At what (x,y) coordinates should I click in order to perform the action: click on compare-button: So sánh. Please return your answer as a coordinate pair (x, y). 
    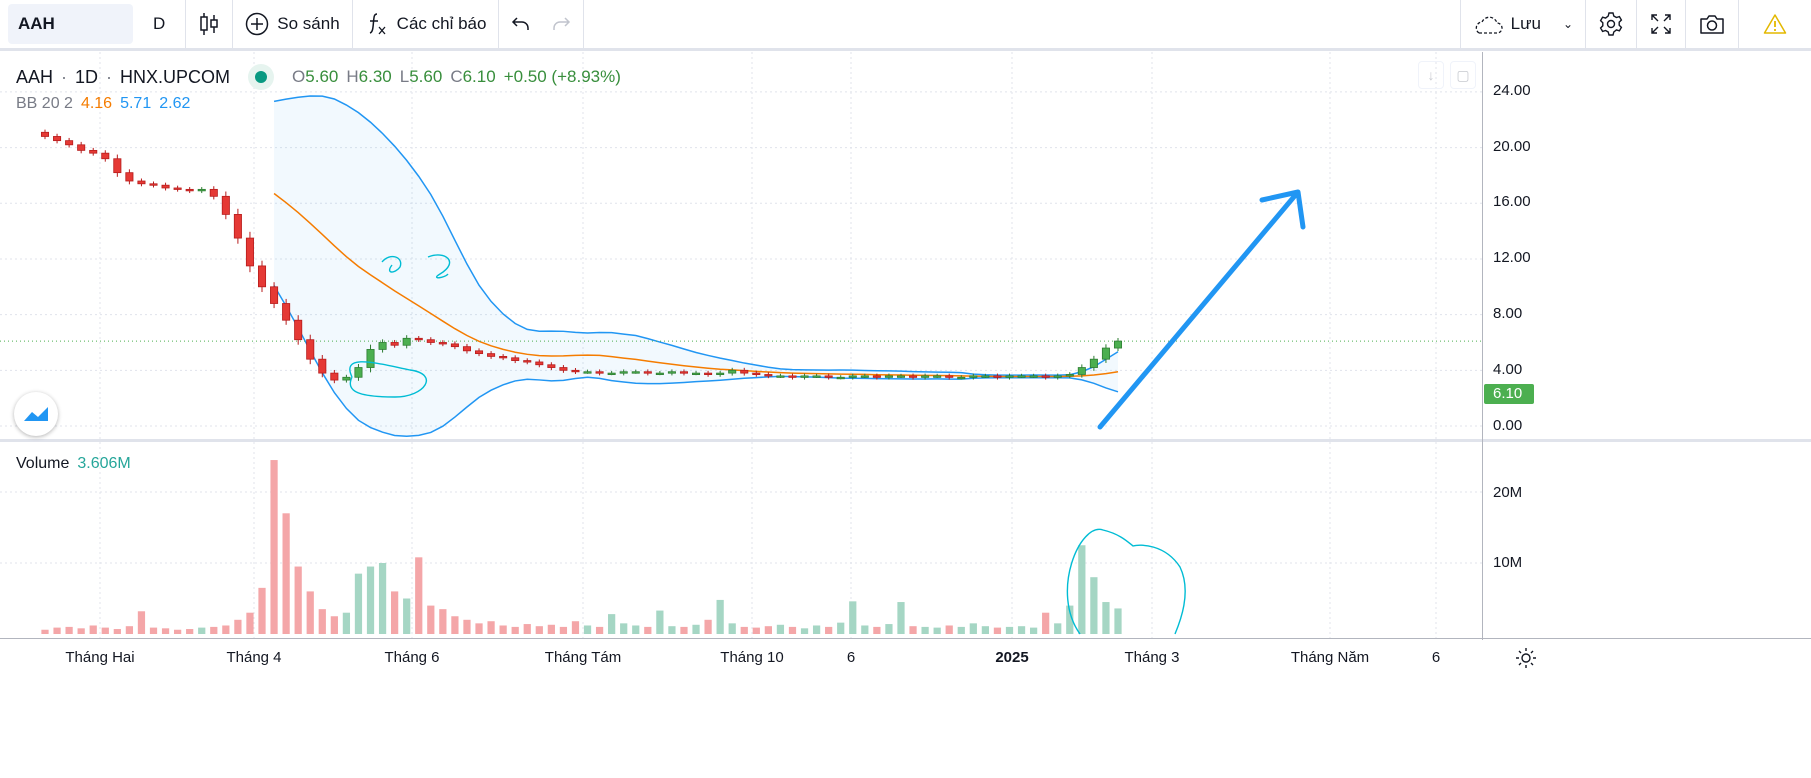
    Looking at the image, I should click on (293, 24).